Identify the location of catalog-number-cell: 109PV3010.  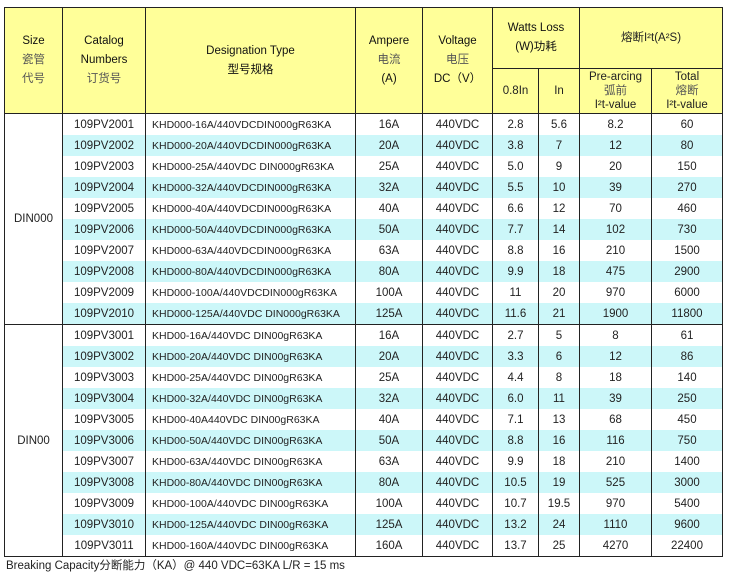
(104, 524).